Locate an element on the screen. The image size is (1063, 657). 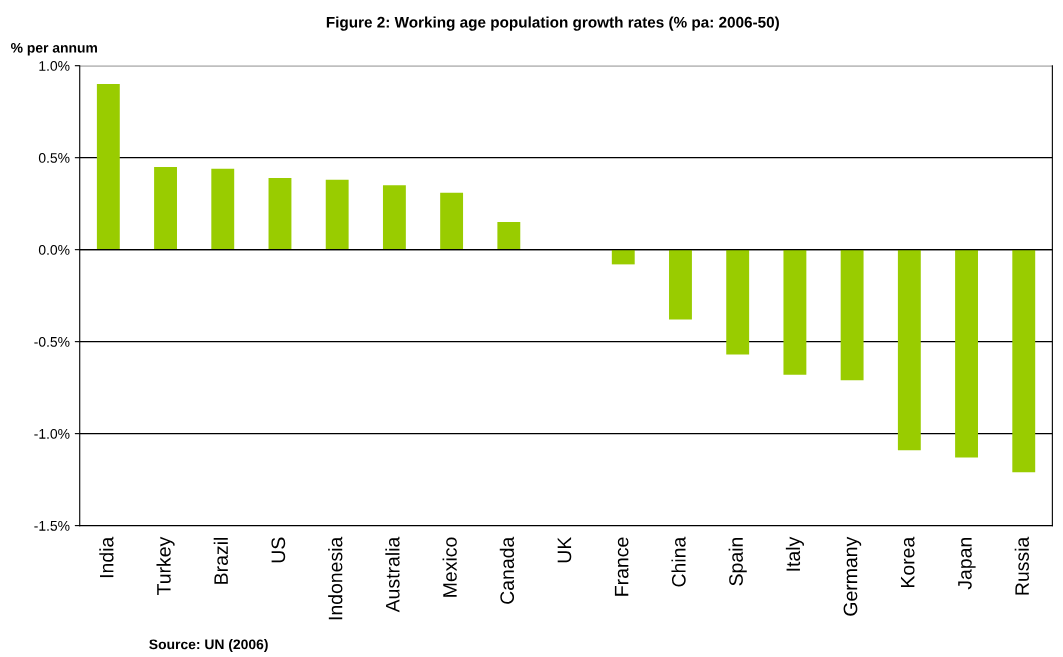
x-tick-label: Japan is located at coordinates (967, 563).